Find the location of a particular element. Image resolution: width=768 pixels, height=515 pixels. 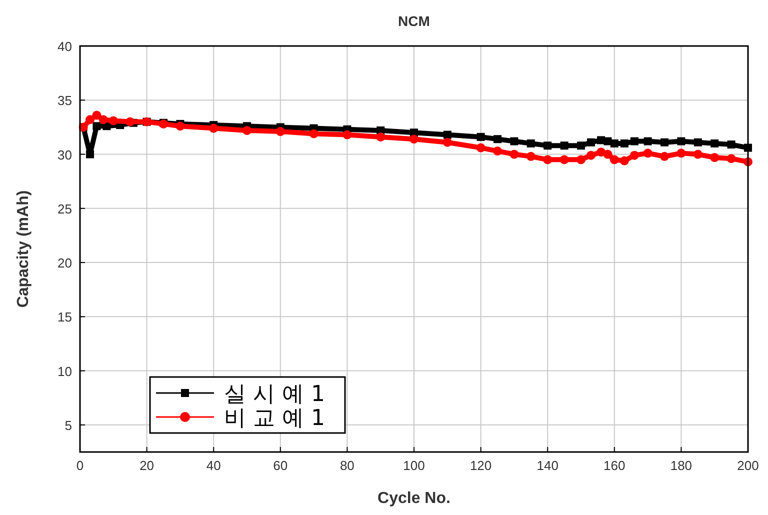

y-tick-label: 25 is located at coordinates (65, 208).